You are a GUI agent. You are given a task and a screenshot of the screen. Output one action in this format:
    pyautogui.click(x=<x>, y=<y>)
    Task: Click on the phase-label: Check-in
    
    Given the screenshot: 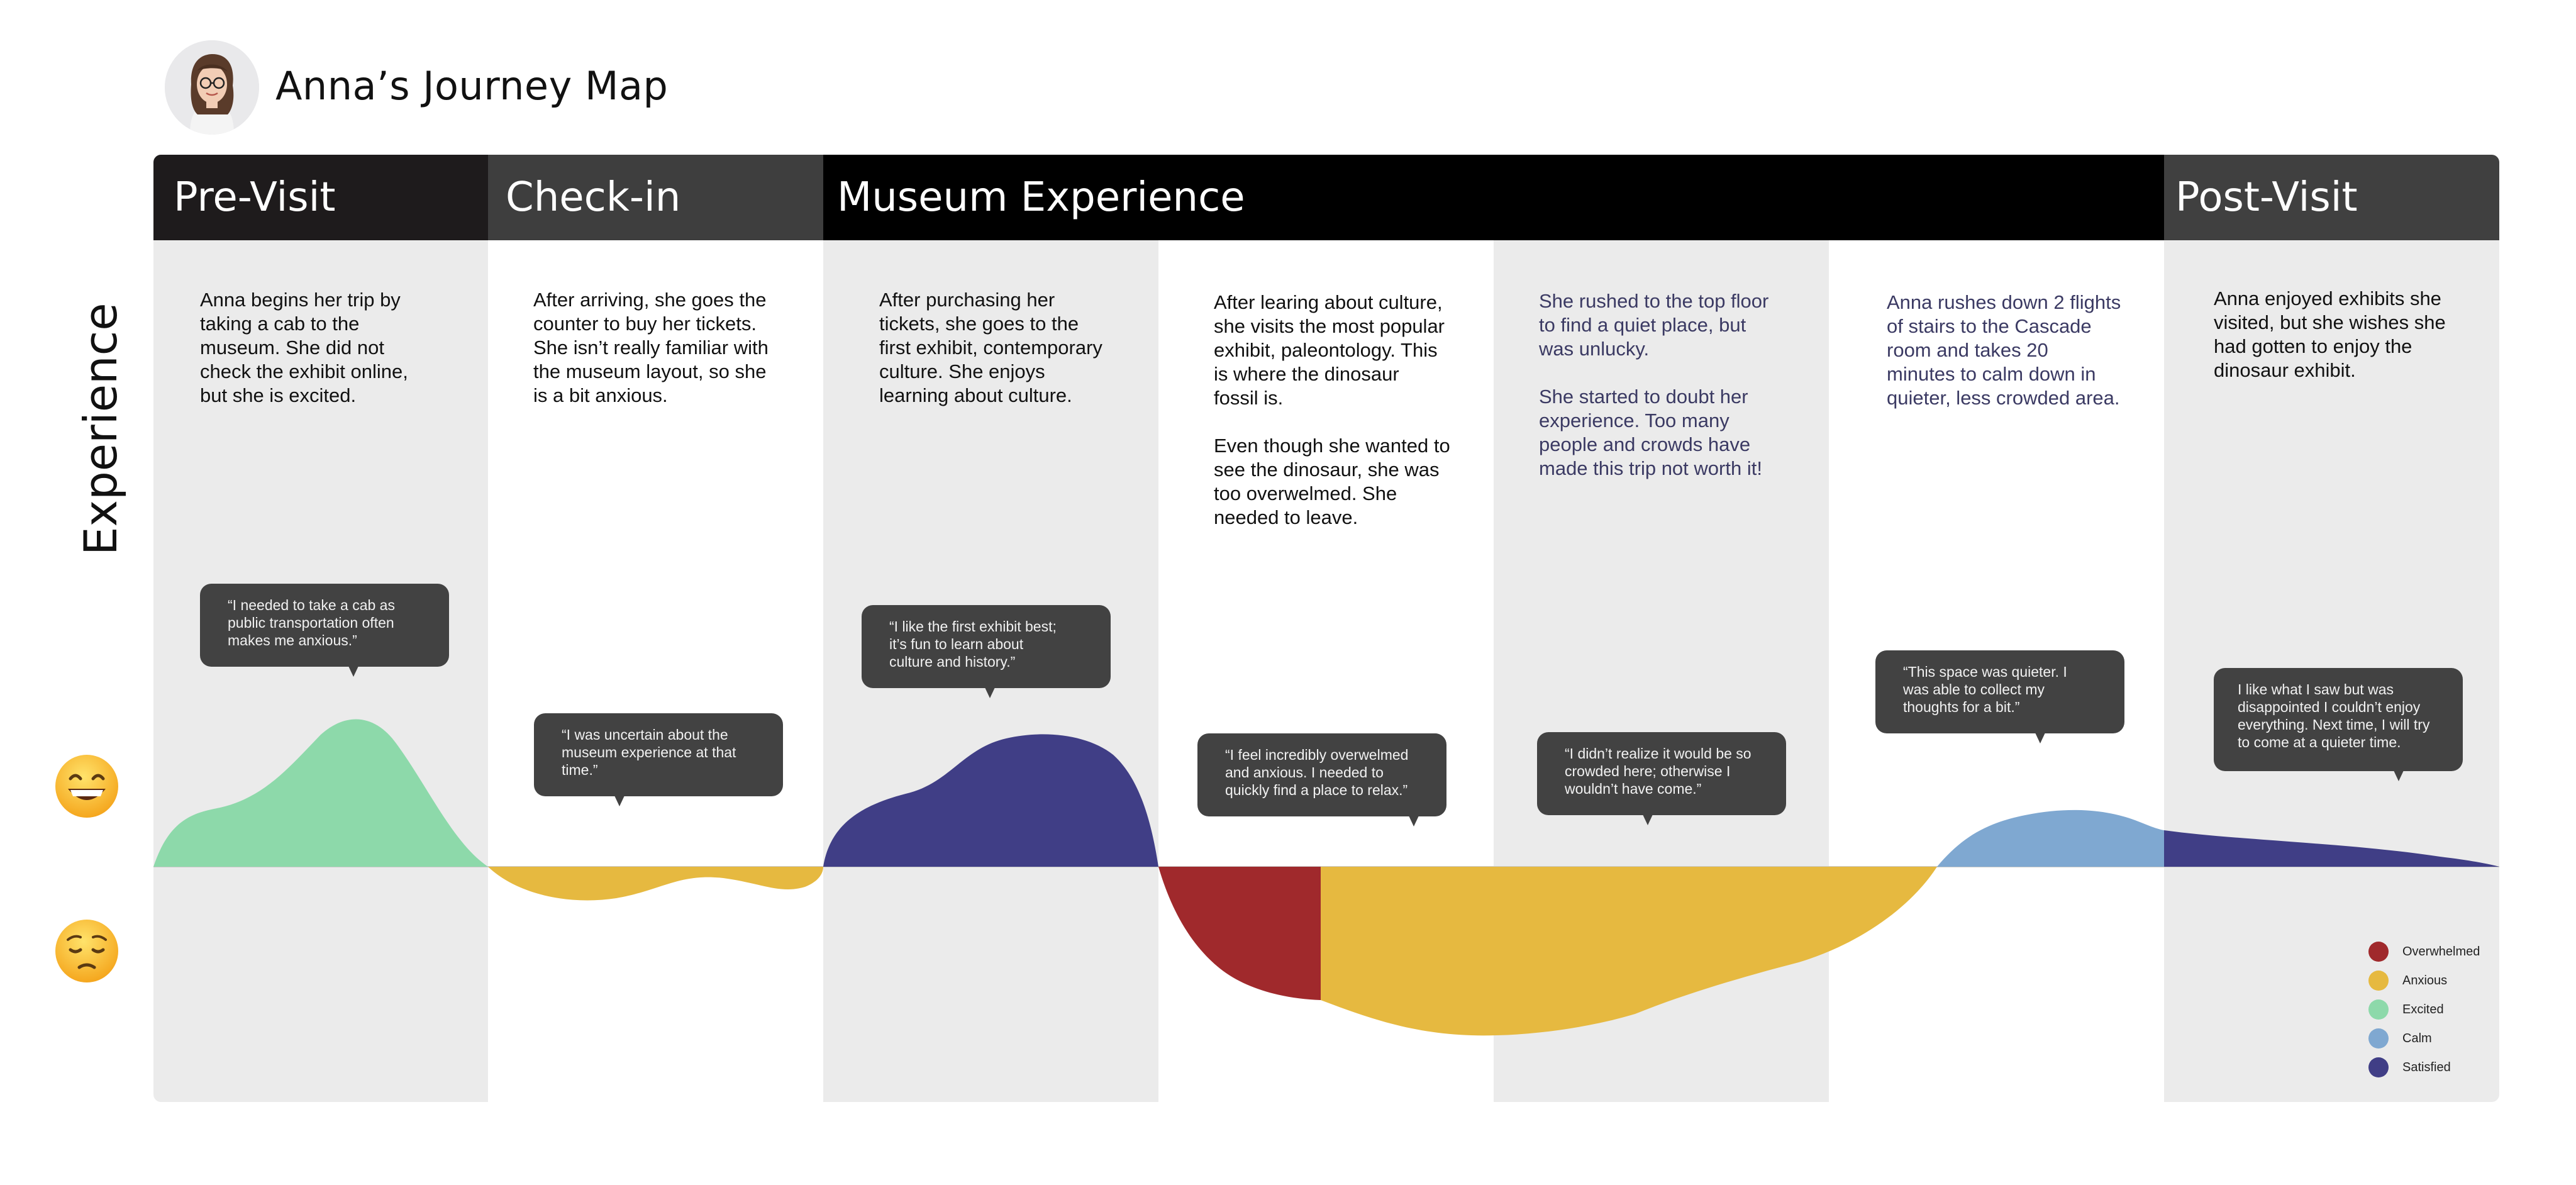 What is the action you would take?
    pyautogui.click(x=593, y=197)
    